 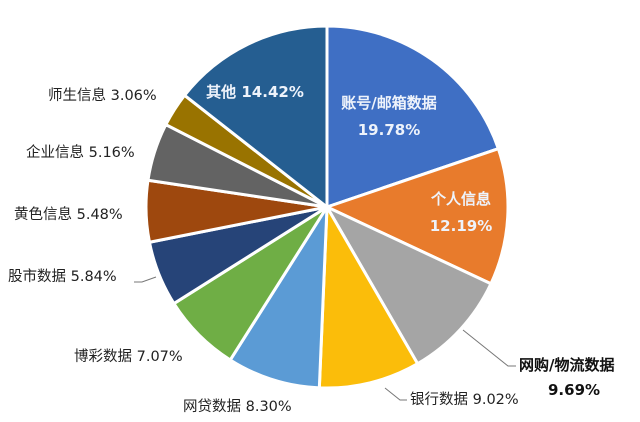 What do you see at coordinates (388, 103) in the screenshot?
I see `slice-label-account-email-name: 账号/邮箱数据` at bounding box center [388, 103].